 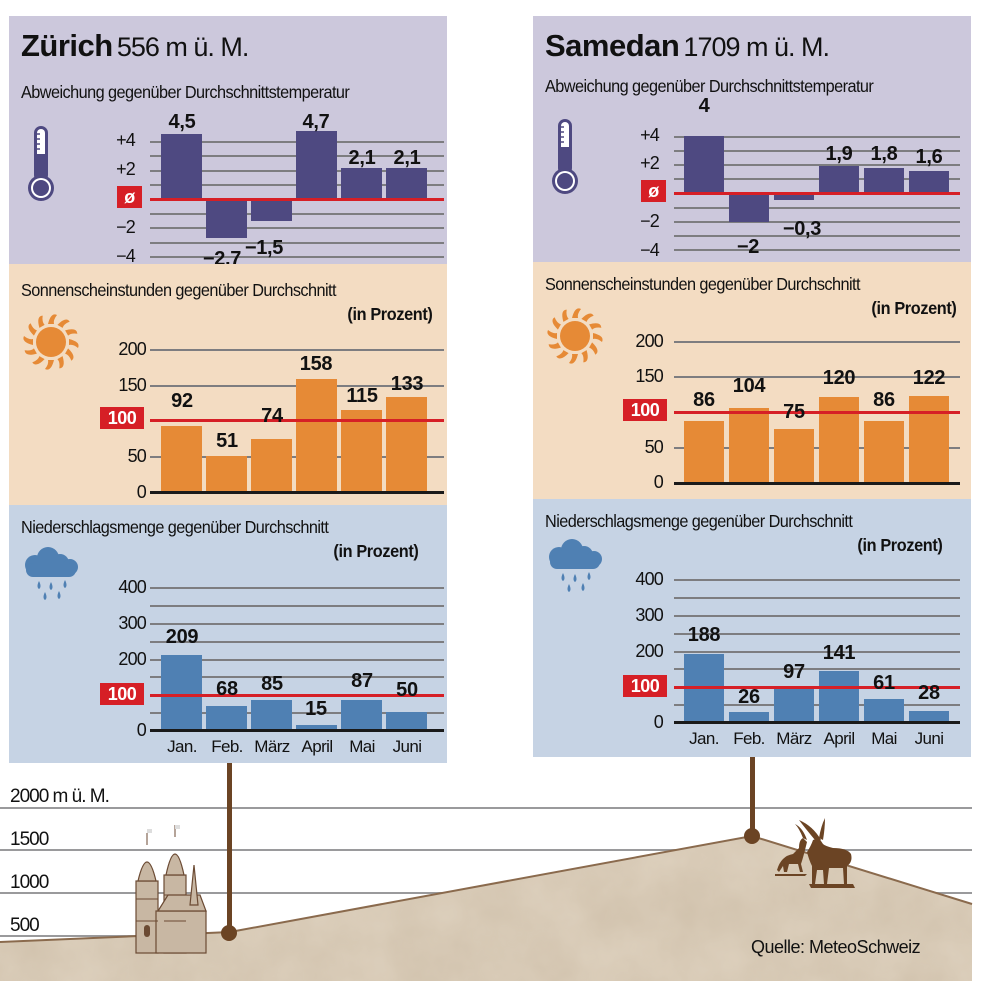 I want to click on value-label-jan: 209, so click(x=182, y=637).